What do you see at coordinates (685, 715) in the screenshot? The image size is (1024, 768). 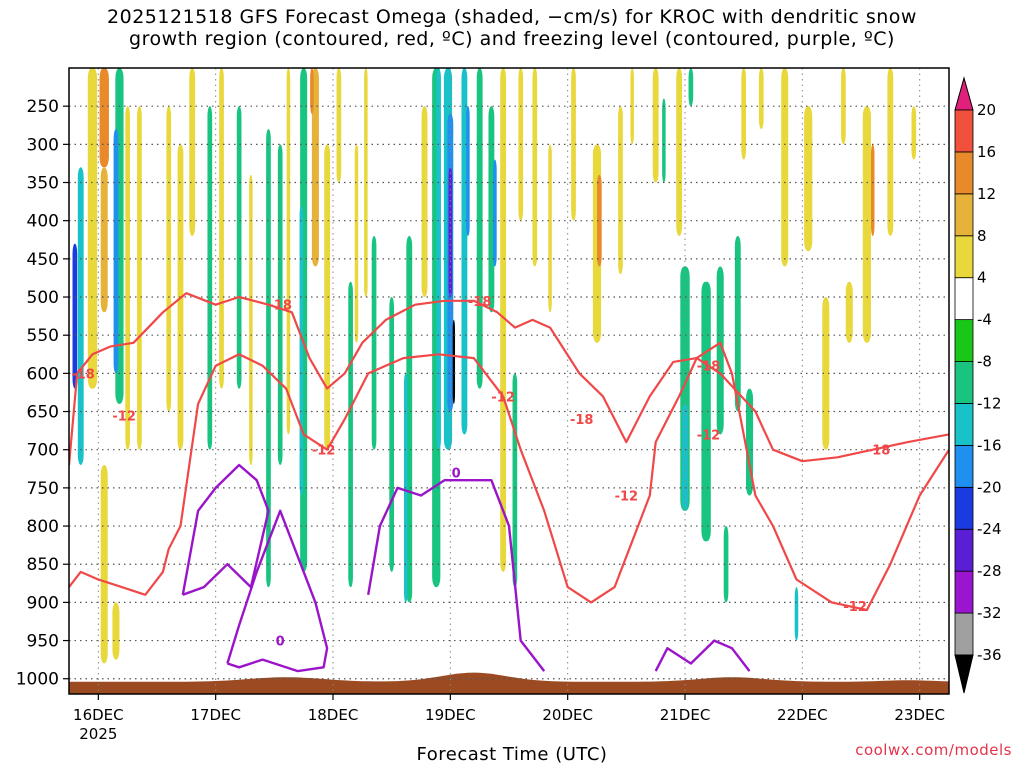 I see `x-tick-label-21DEC: 21DEC` at bounding box center [685, 715].